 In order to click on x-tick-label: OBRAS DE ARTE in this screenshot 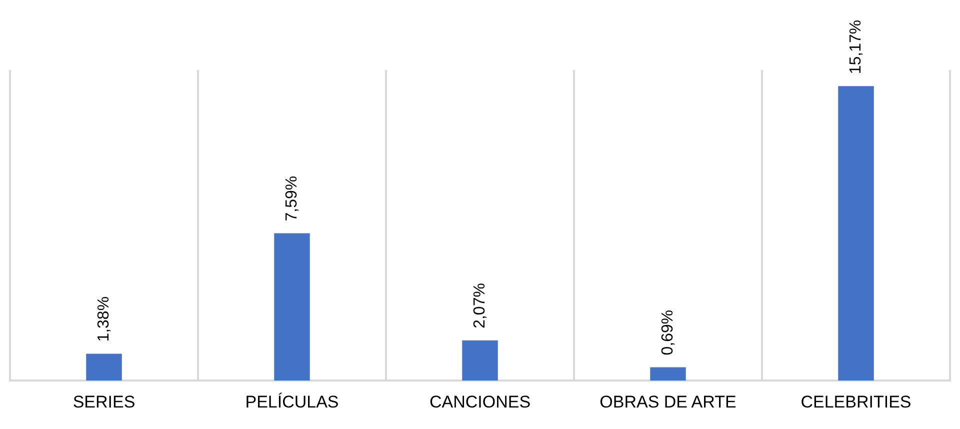, I will do `click(668, 402)`.